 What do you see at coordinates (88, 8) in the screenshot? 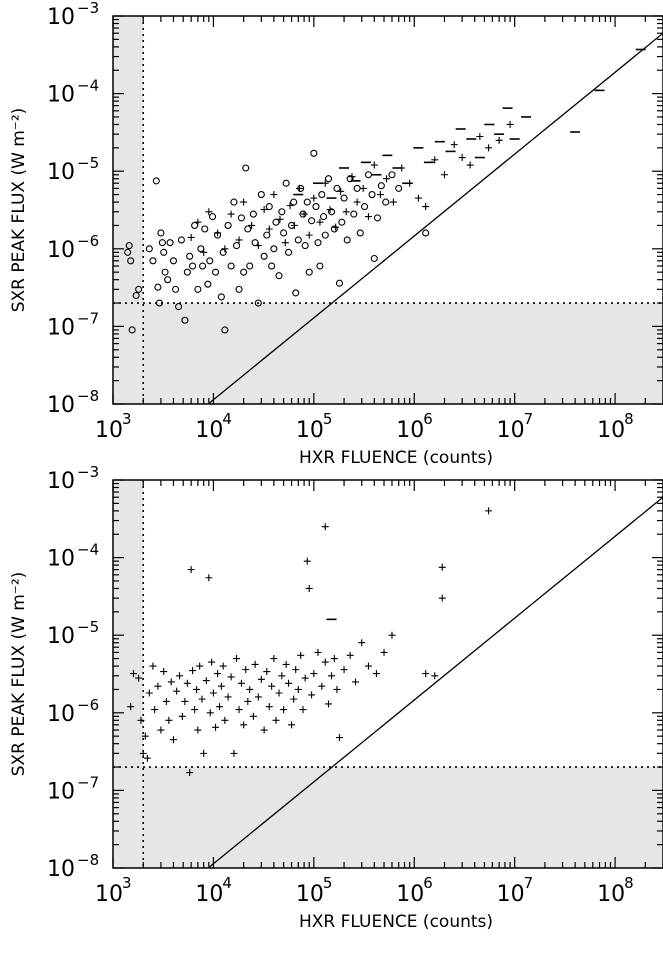
I see `y-tick-exponent: −3` at bounding box center [88, 8].